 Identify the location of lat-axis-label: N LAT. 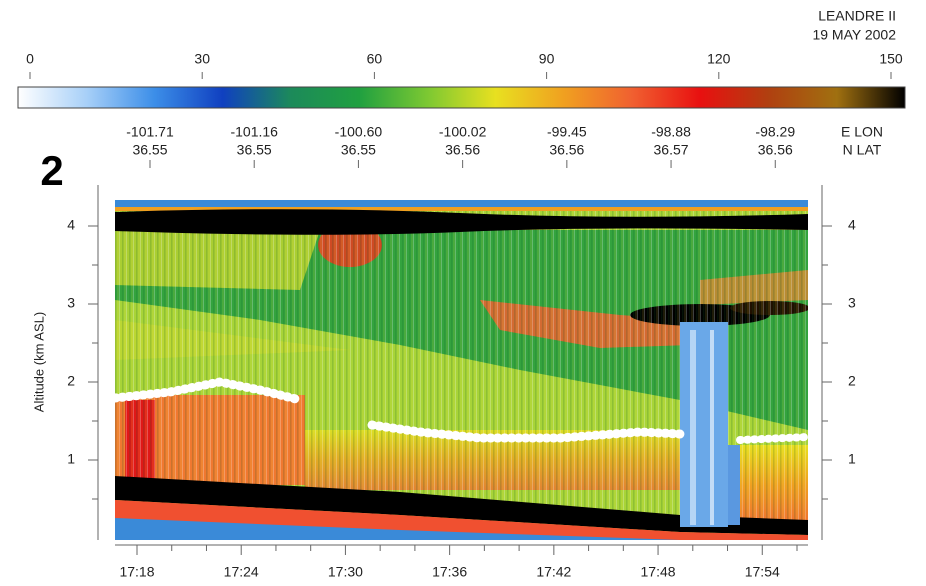
(862, 150).